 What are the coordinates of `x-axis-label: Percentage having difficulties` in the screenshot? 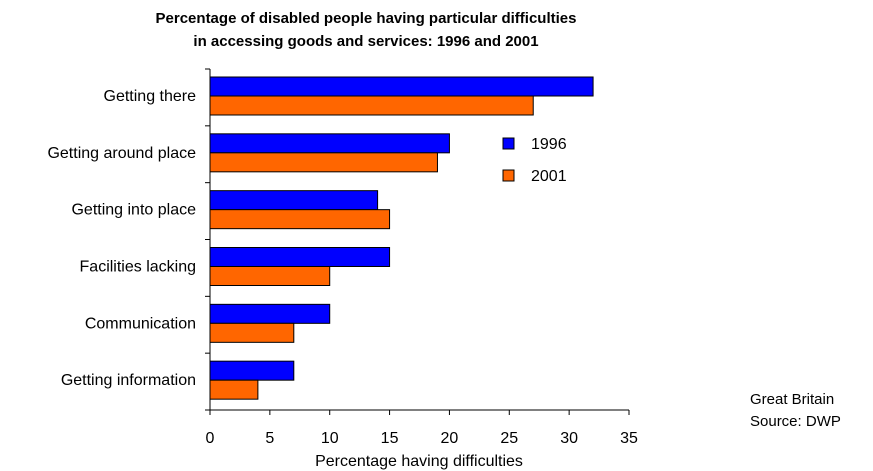 It's located at (419, 461).